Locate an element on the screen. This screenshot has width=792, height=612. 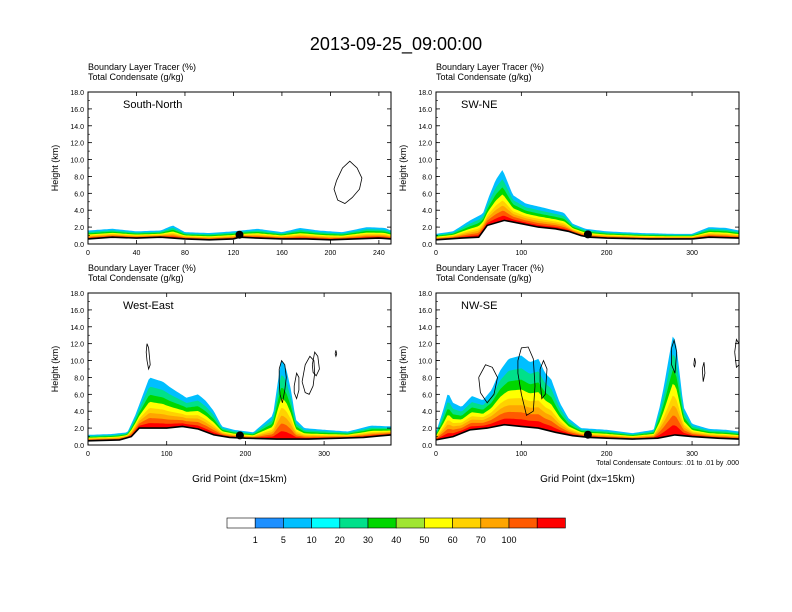
colorbar-label: 30 is located at coordinates (368, 540).